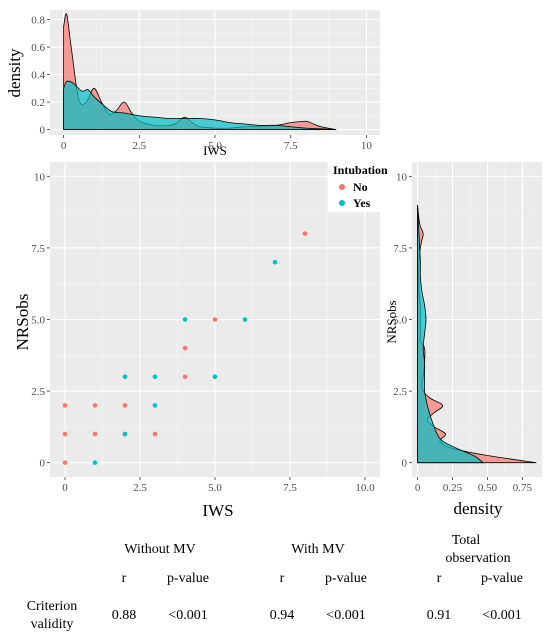 Image resolution: width=550 pixels, height=641 pixels. Describe the element at coordinates (418, 488) in the screenshot. I see `right-density-x-tick-label: 0` at that location.